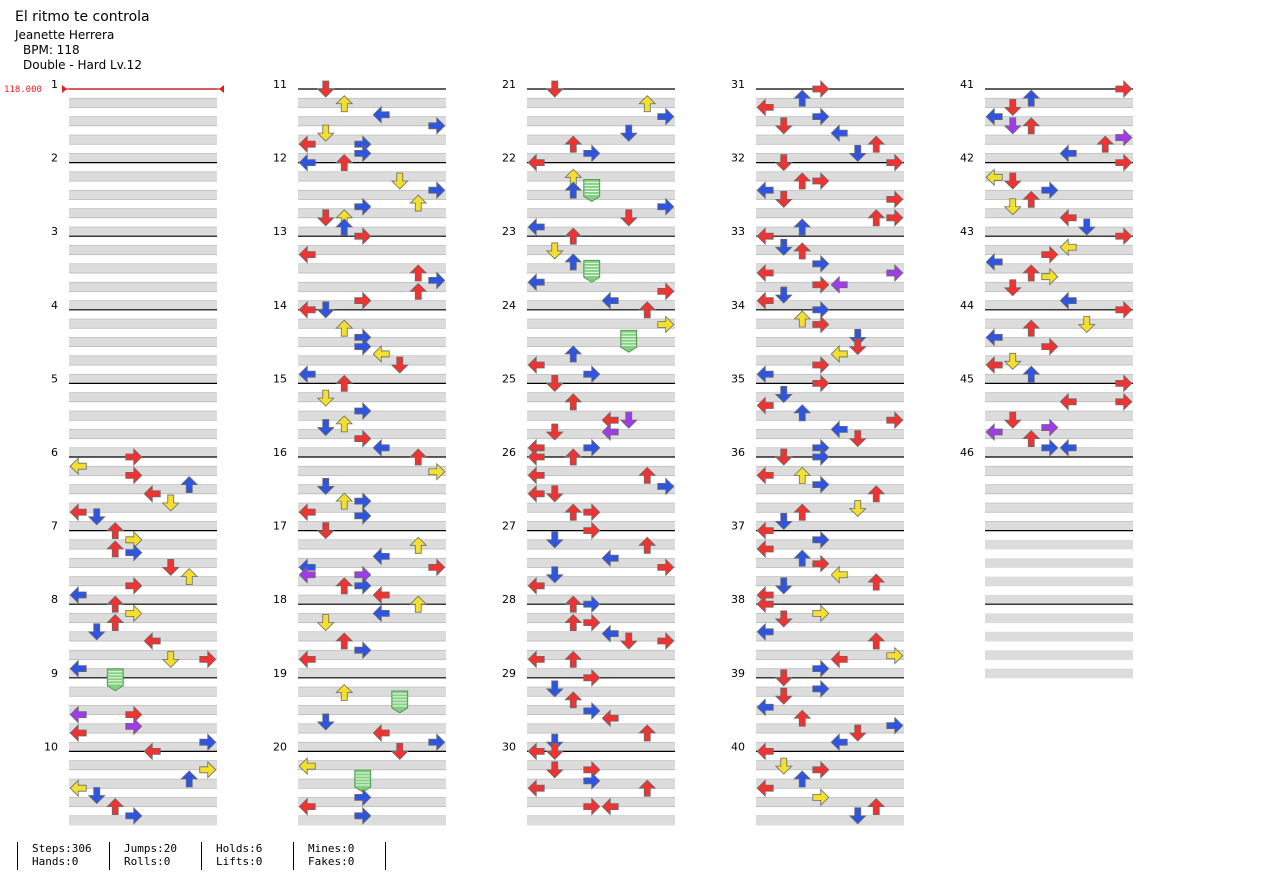 Image resolution: width=1280 pixels, height=884 pixels. Describe the element at coordinates (280, 673) in the screenshot. I see `measure-number: 19` at that location.